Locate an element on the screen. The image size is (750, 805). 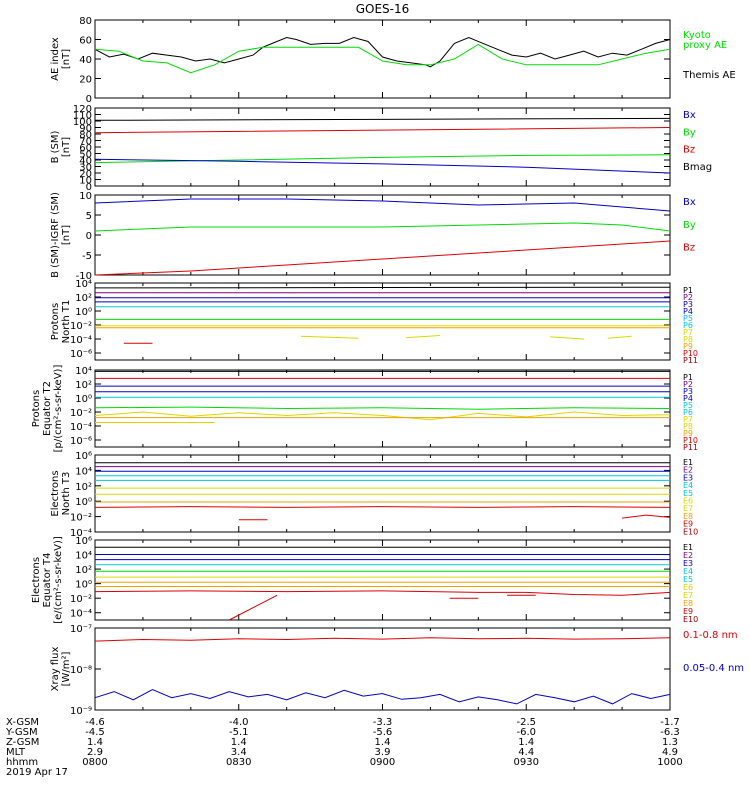
legend-entry-pn: P10 is located at coordinates (690, 353).